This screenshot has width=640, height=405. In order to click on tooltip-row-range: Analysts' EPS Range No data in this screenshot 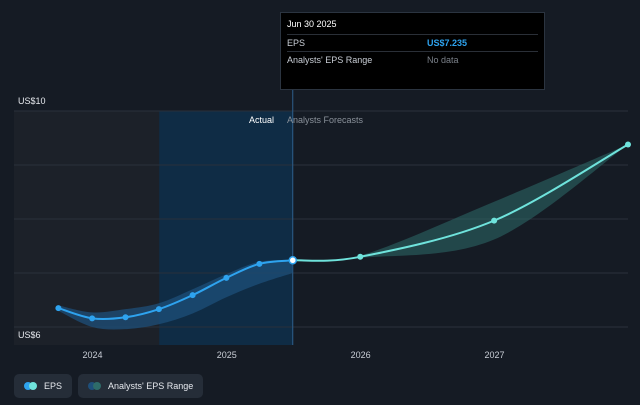, I will do `click(412, 59)`.